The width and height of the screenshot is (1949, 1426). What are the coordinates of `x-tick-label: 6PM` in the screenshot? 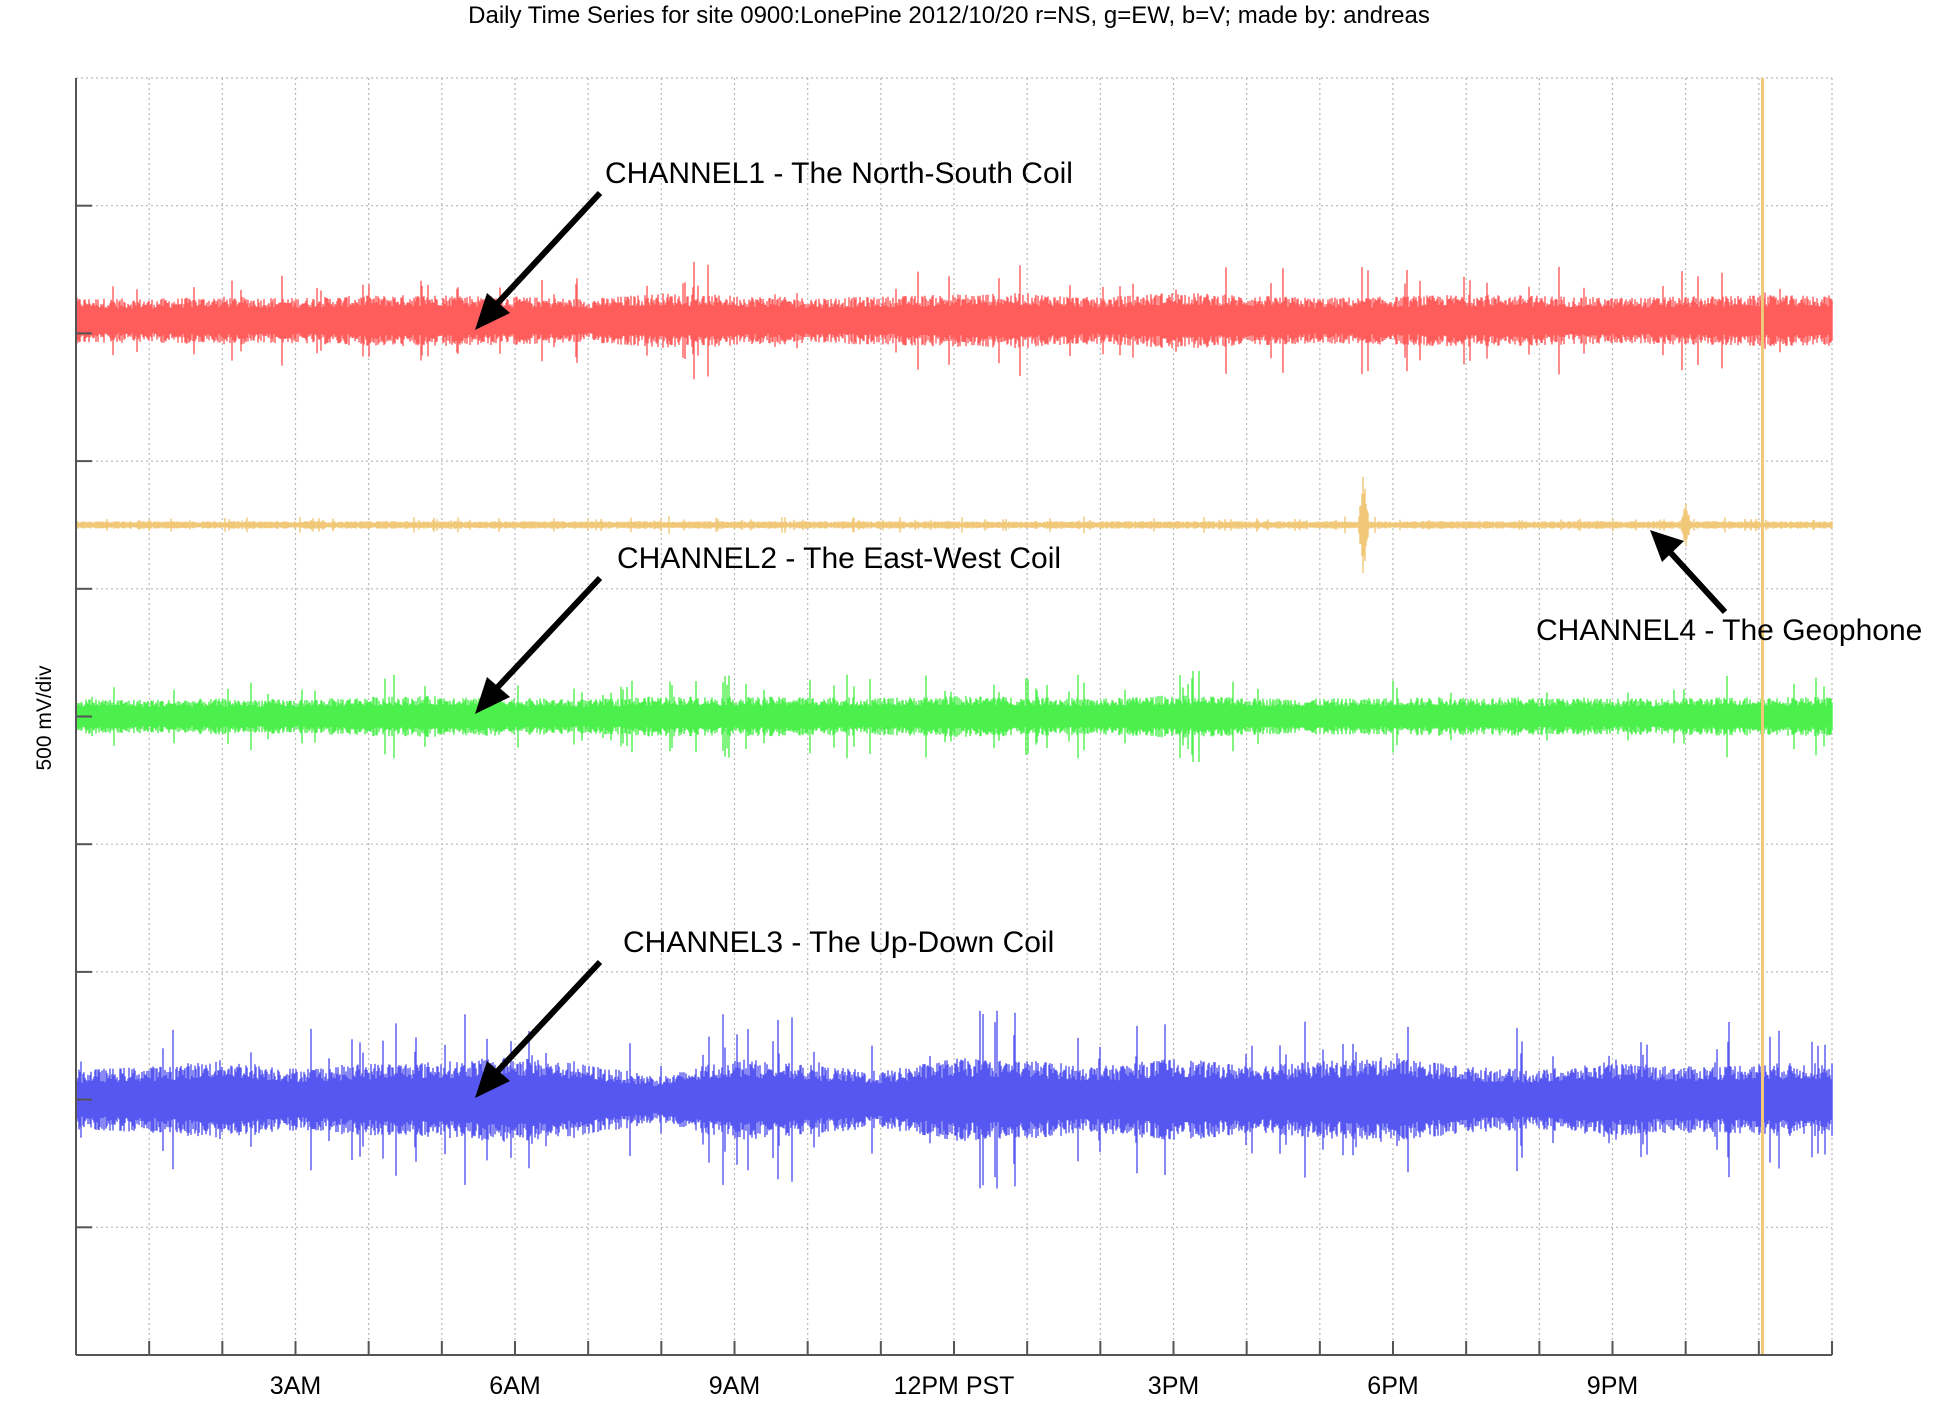 It's located at (1392, 1386).